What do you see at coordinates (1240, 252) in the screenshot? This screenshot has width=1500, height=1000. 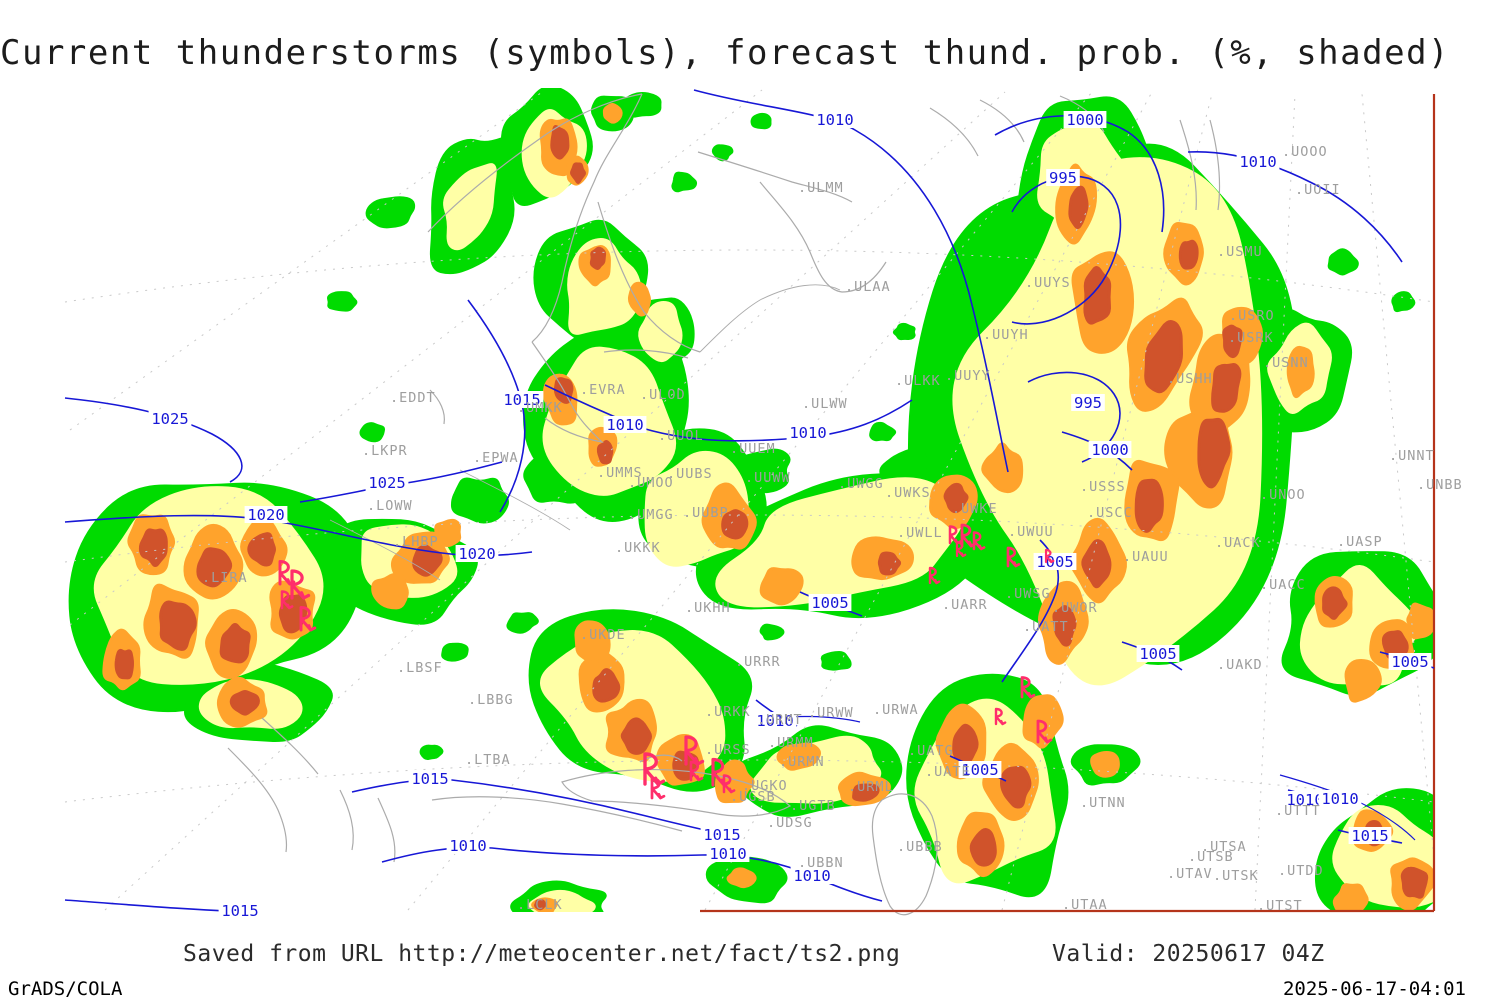 I see `station-code-label: .USMU` at bounding box center [1240, 252].